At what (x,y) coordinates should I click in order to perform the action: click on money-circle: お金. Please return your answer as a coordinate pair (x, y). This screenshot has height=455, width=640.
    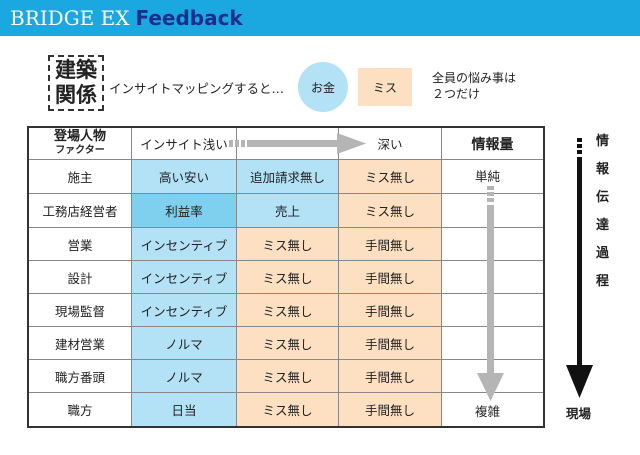
    Looking at the image, I should click on (323, 87).